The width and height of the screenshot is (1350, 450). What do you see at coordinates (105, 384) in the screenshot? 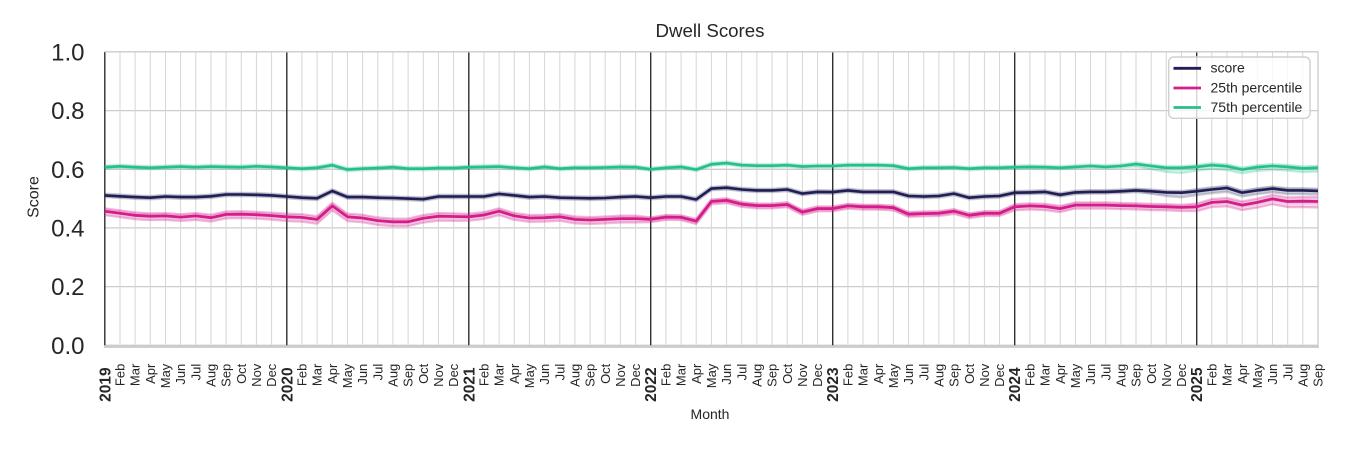
I see `svg-text: 2019` at bounding box center [105, 384].